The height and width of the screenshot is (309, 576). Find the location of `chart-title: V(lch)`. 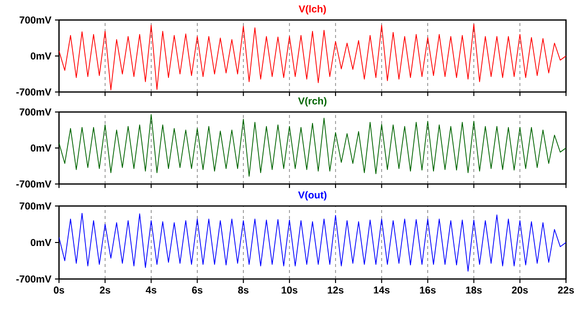

chart-title: V(lch) is located at coordinates (312, 9).